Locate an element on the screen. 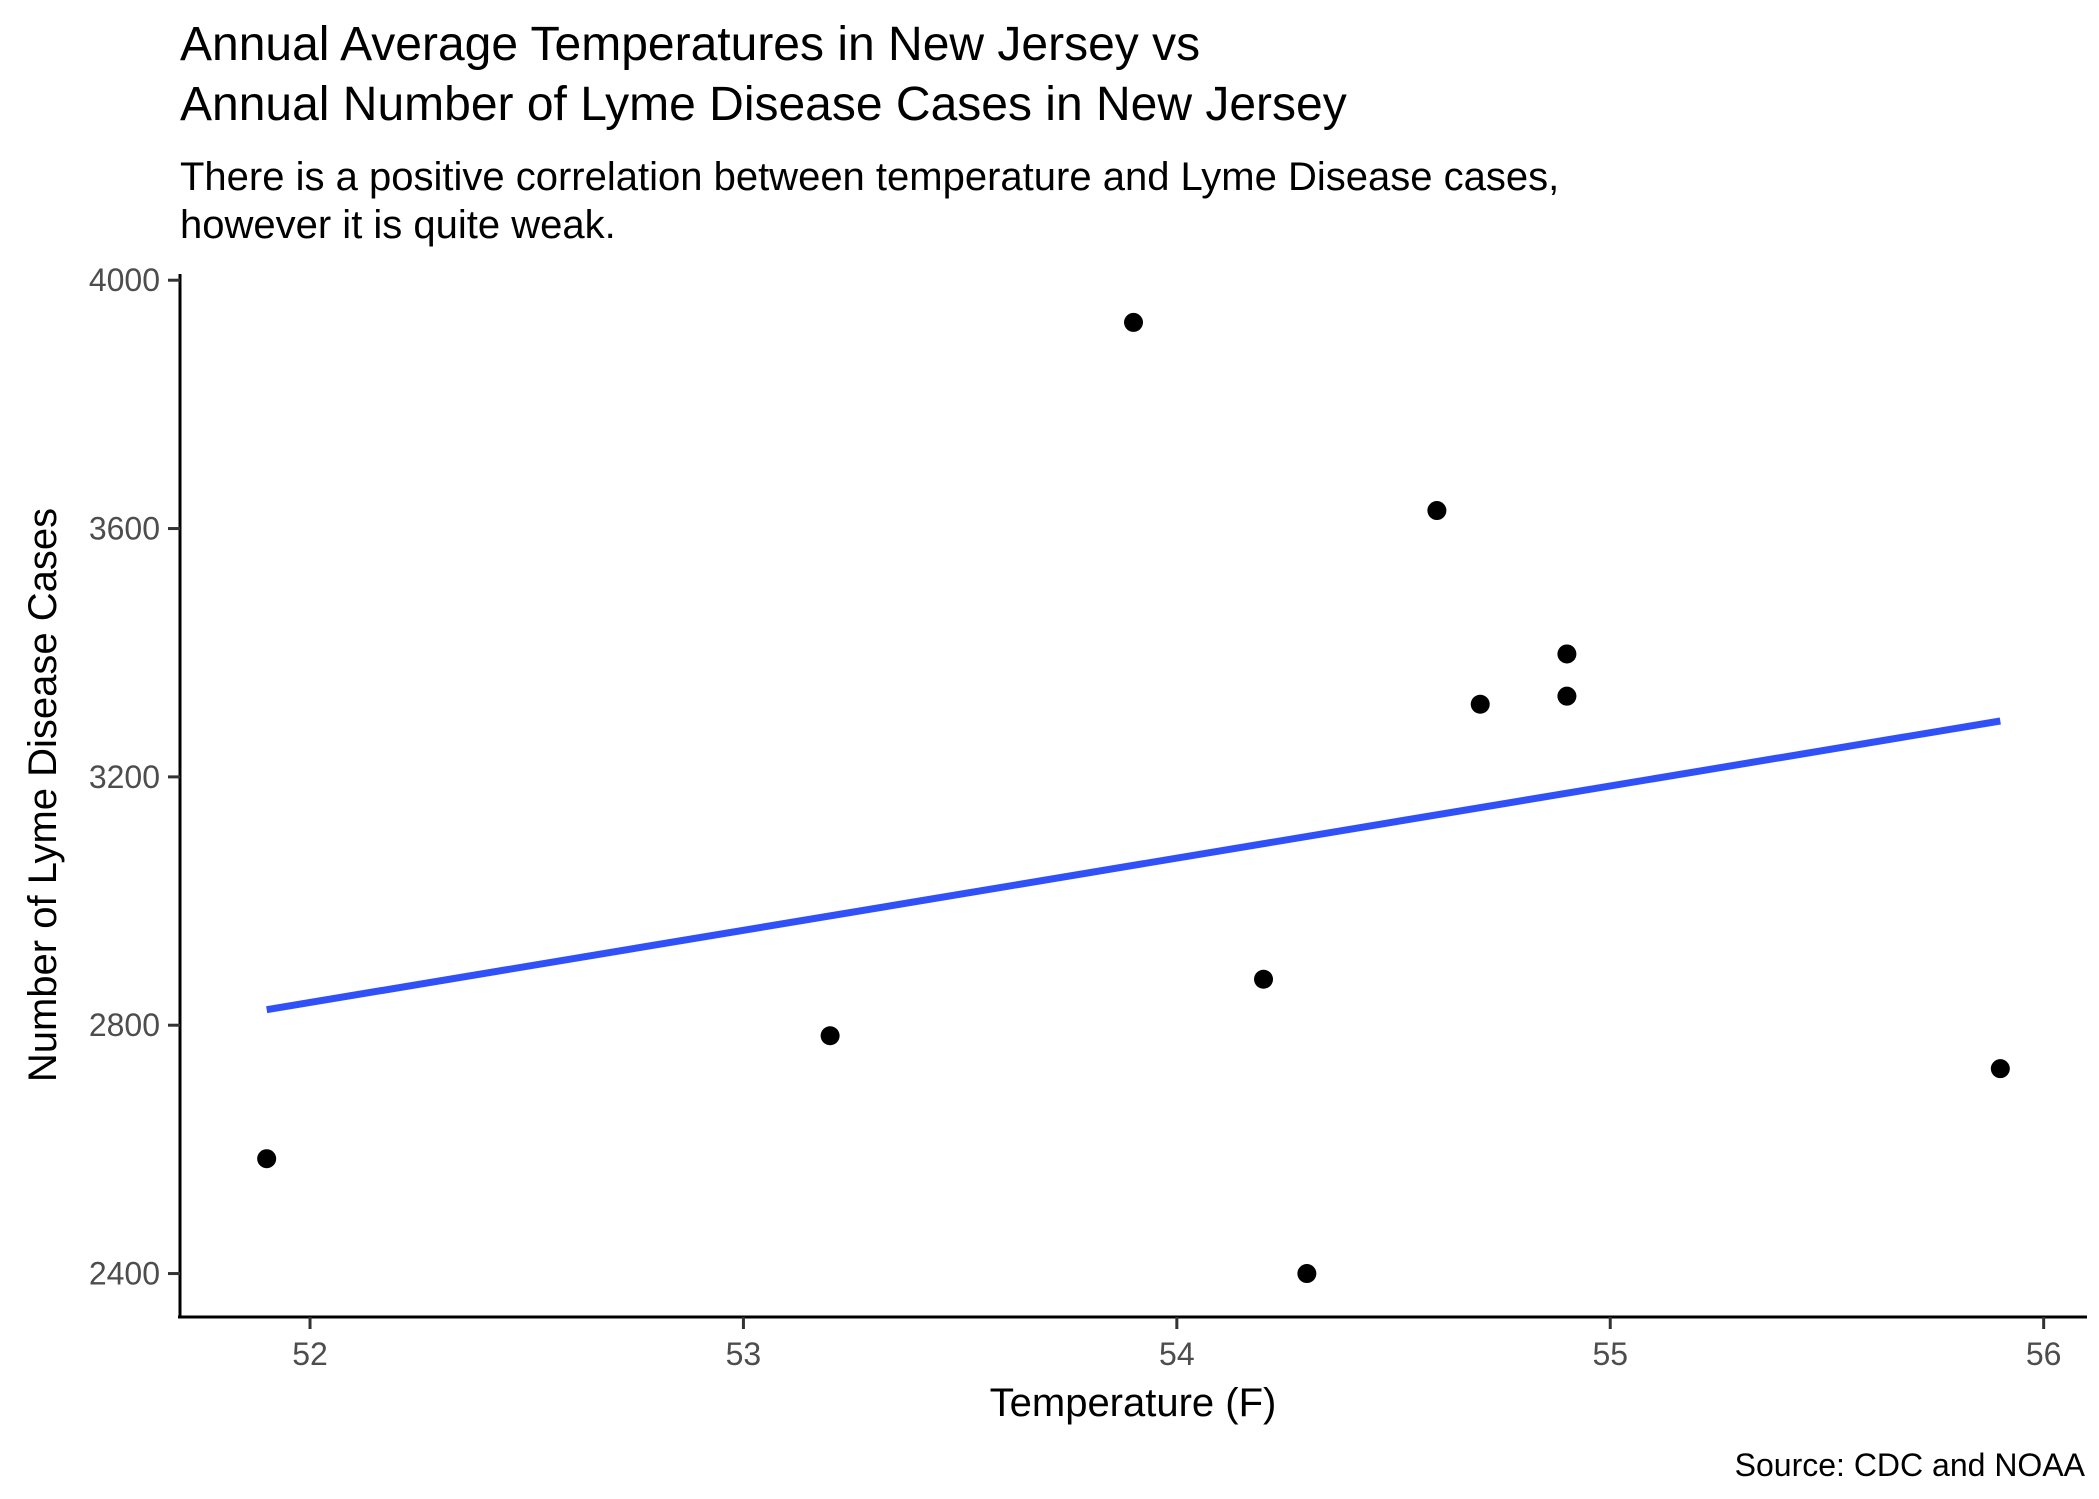  x-tick-label-53: 53 is located at coordinates (744, 1354).